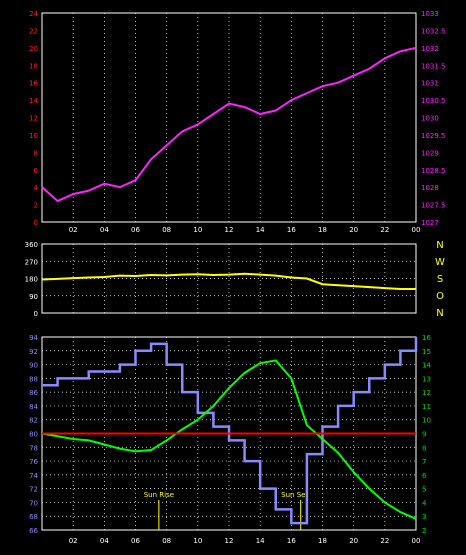 This screenshot has height=555, width=466. I want to click on wind-direction-chart: 0 90 180 270 360, so click(221, 279).